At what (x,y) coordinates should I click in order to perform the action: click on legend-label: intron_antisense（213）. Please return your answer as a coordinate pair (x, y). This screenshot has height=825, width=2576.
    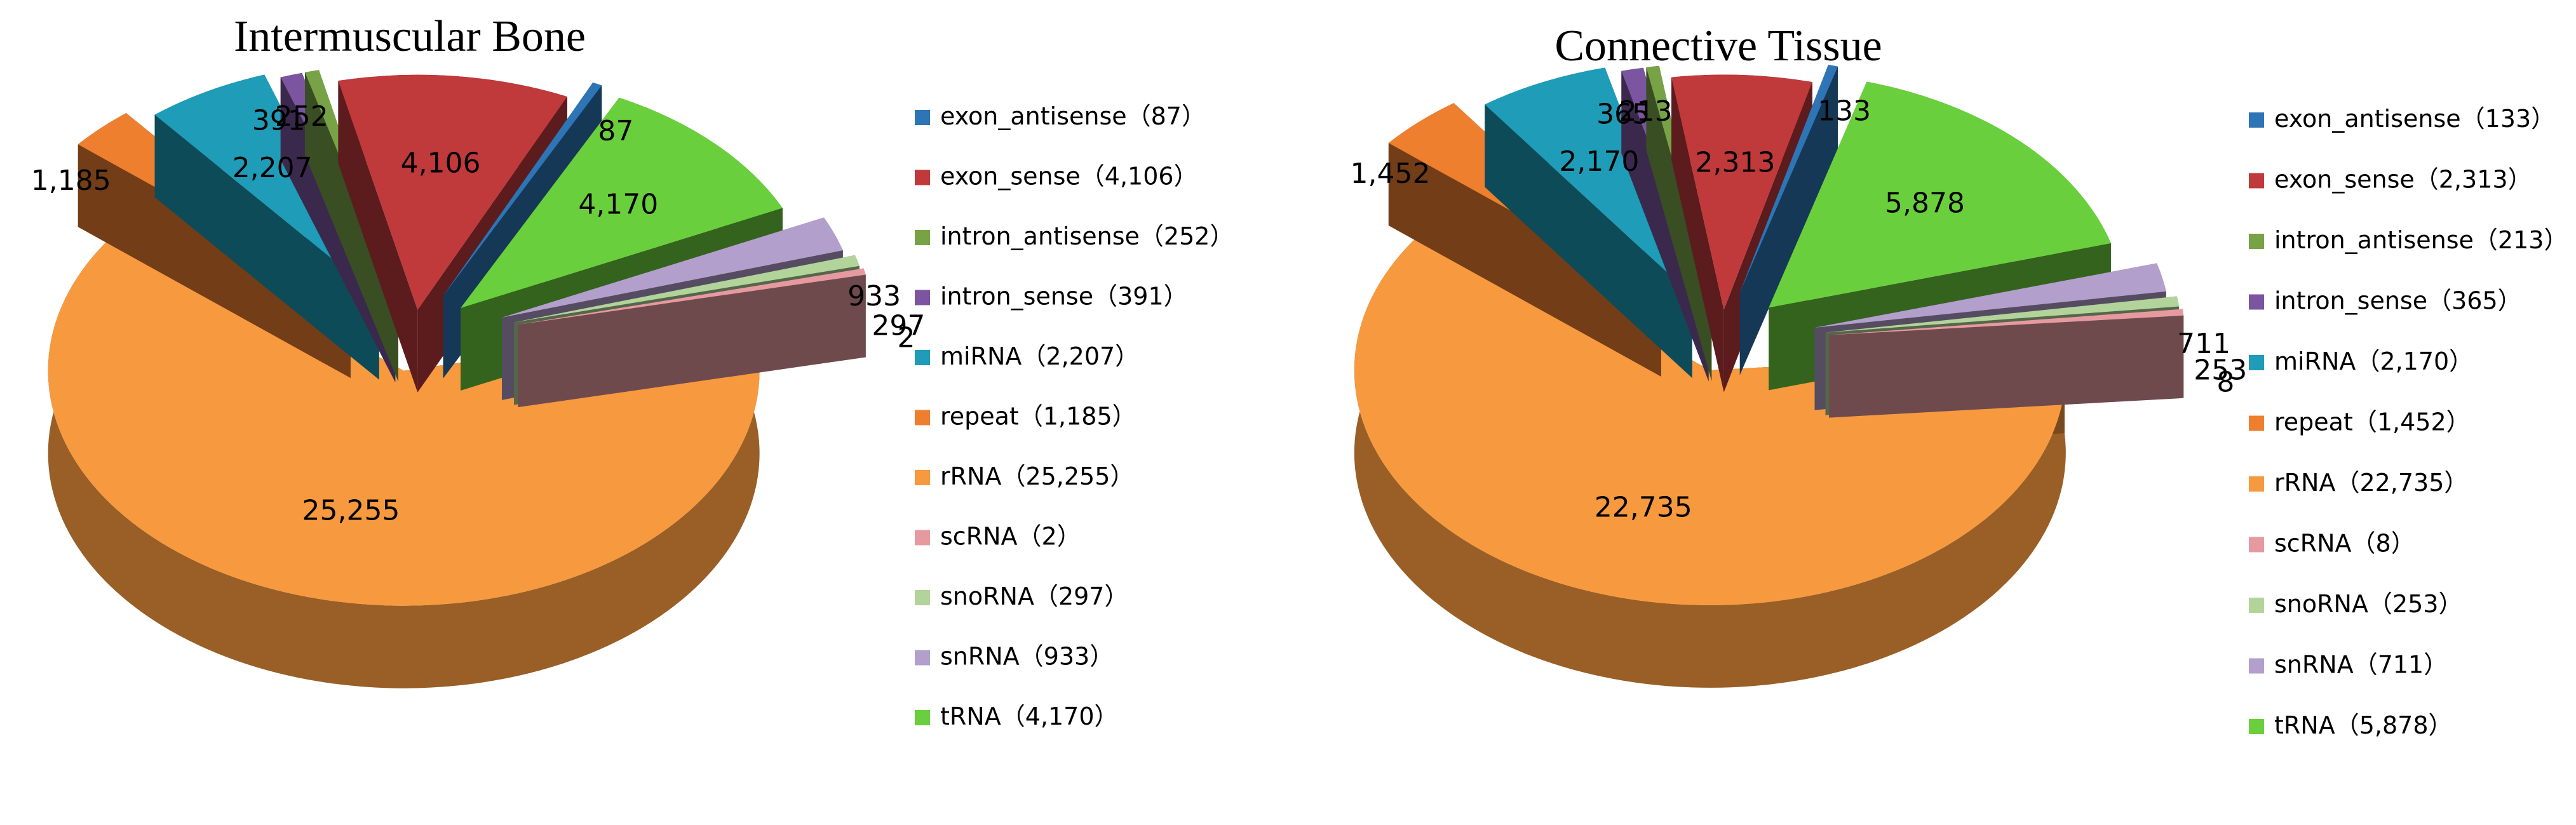
    Looking at the image, I should click on (2421, 240).